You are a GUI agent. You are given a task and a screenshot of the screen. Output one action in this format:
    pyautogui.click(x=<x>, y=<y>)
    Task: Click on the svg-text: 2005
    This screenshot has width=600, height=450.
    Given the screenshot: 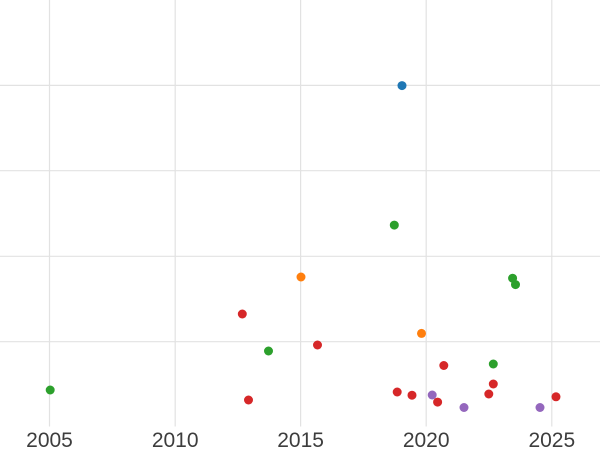 What is the action you would take?
    pyautogui.click(x=49, y=439)
    